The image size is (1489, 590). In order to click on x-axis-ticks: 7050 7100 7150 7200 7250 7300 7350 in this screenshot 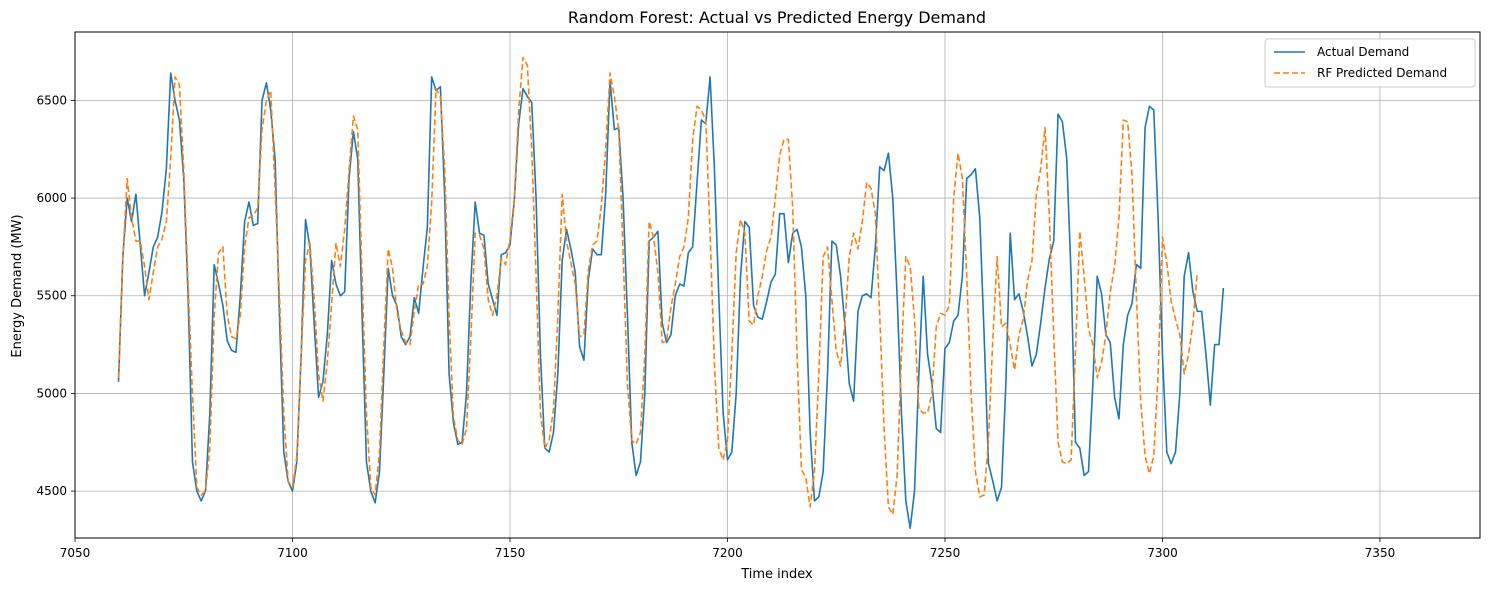, I will do `click(728, 549)`.